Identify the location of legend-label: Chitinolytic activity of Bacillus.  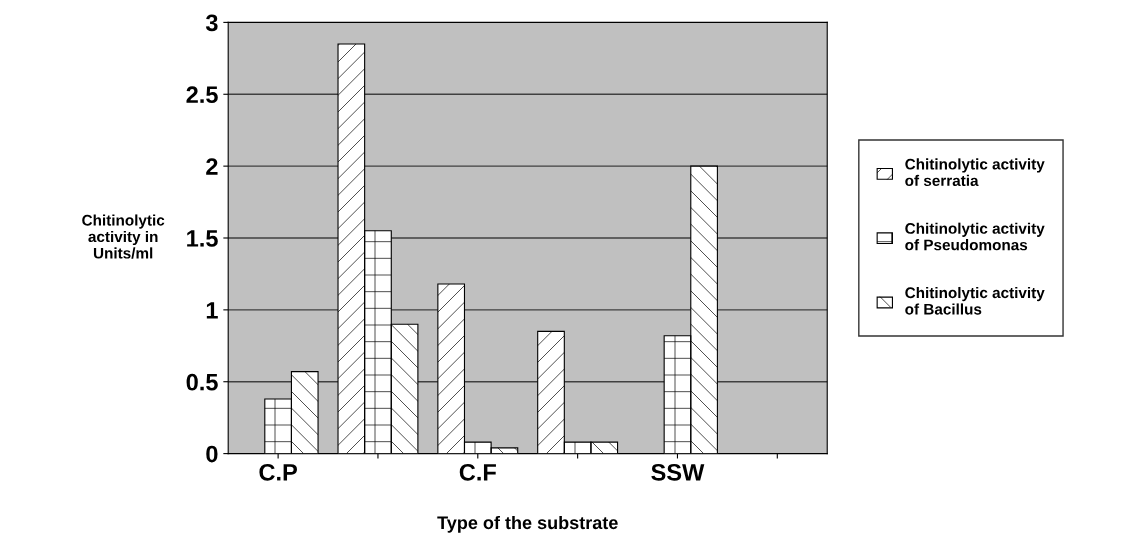
(975, 300).